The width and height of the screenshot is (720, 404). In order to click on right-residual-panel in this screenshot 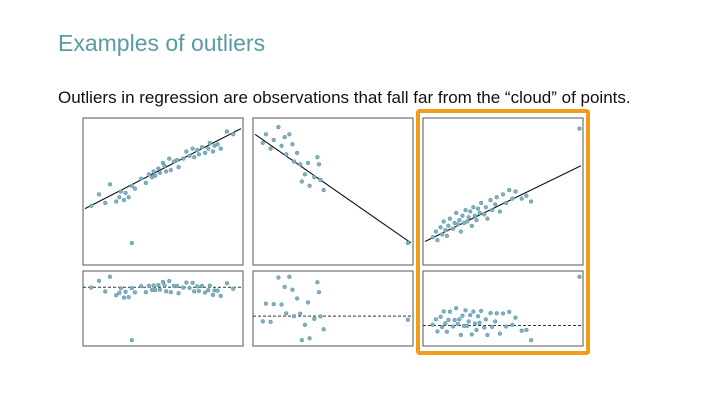, I will do `click(503, 308)`.